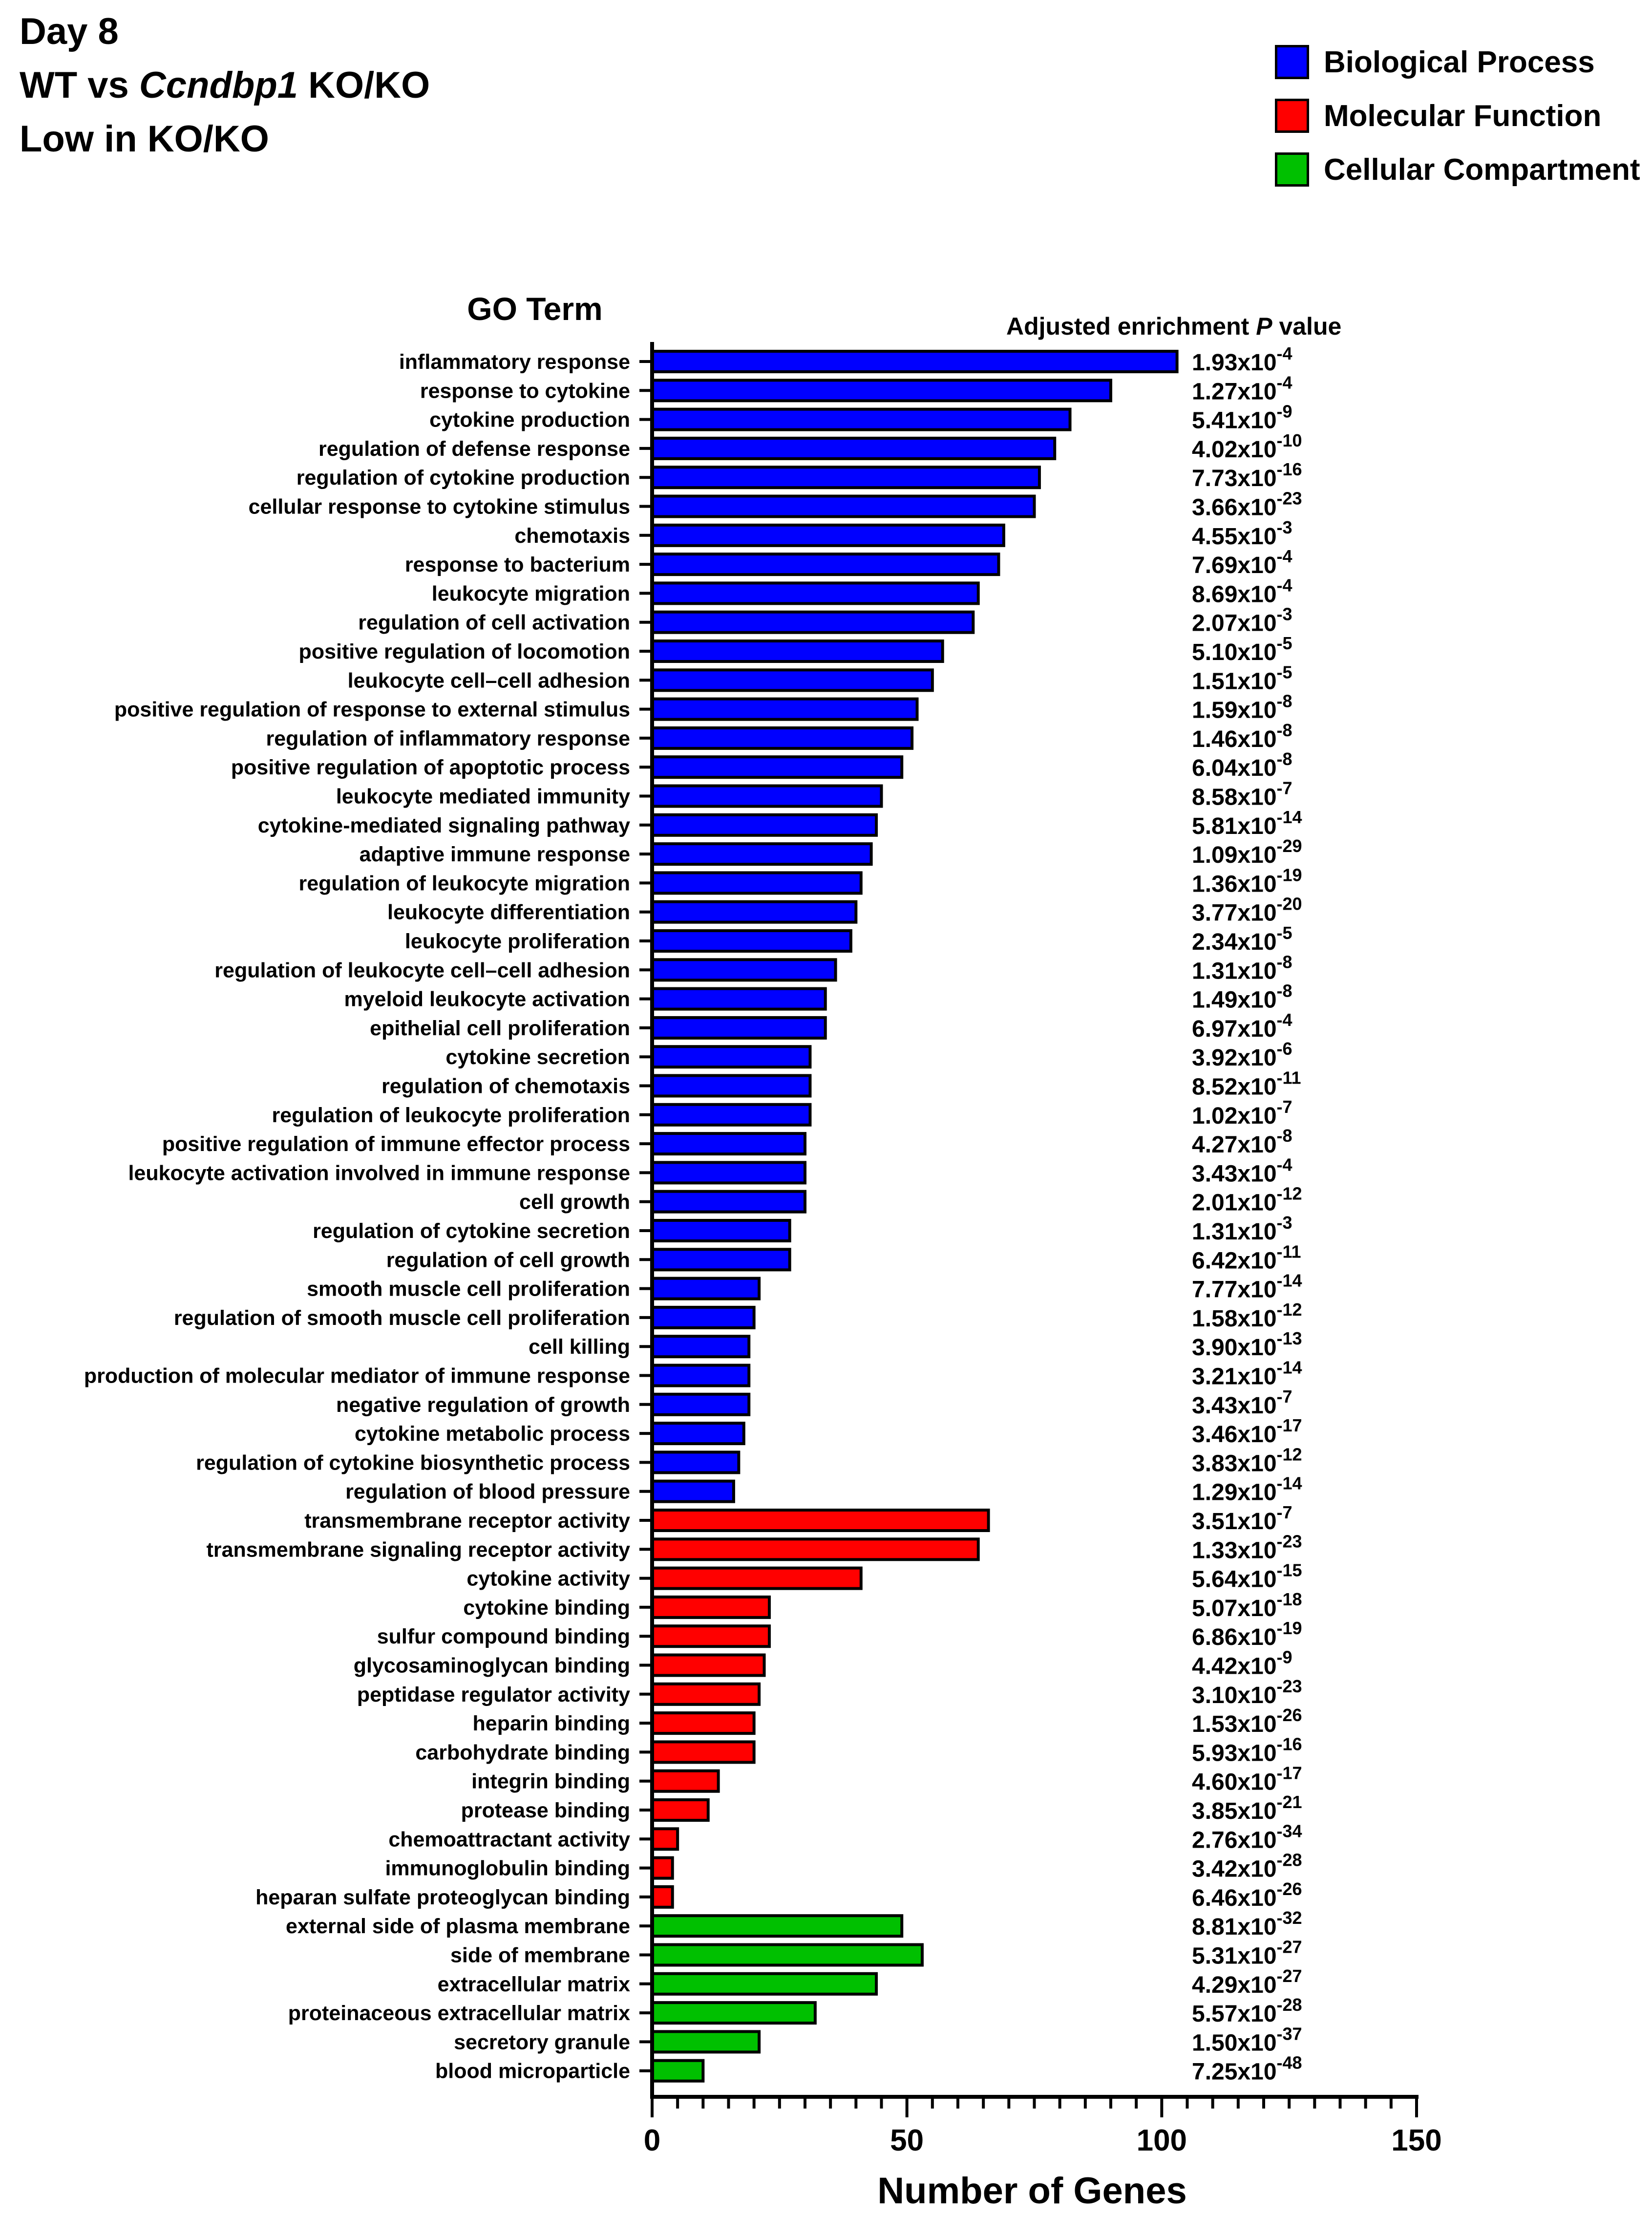  What do you see at coordinates (1256, 2072) in the screenshot?
I see `pvalue-times-59: x10` at bounding box center [1256, 2072].